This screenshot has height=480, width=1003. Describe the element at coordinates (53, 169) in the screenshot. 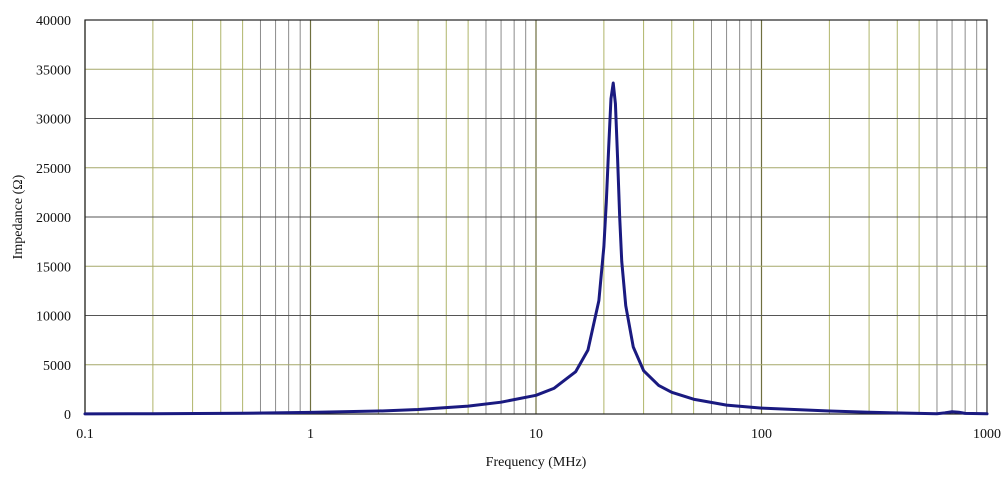

I see `y-tick-label: 25000` at that location.